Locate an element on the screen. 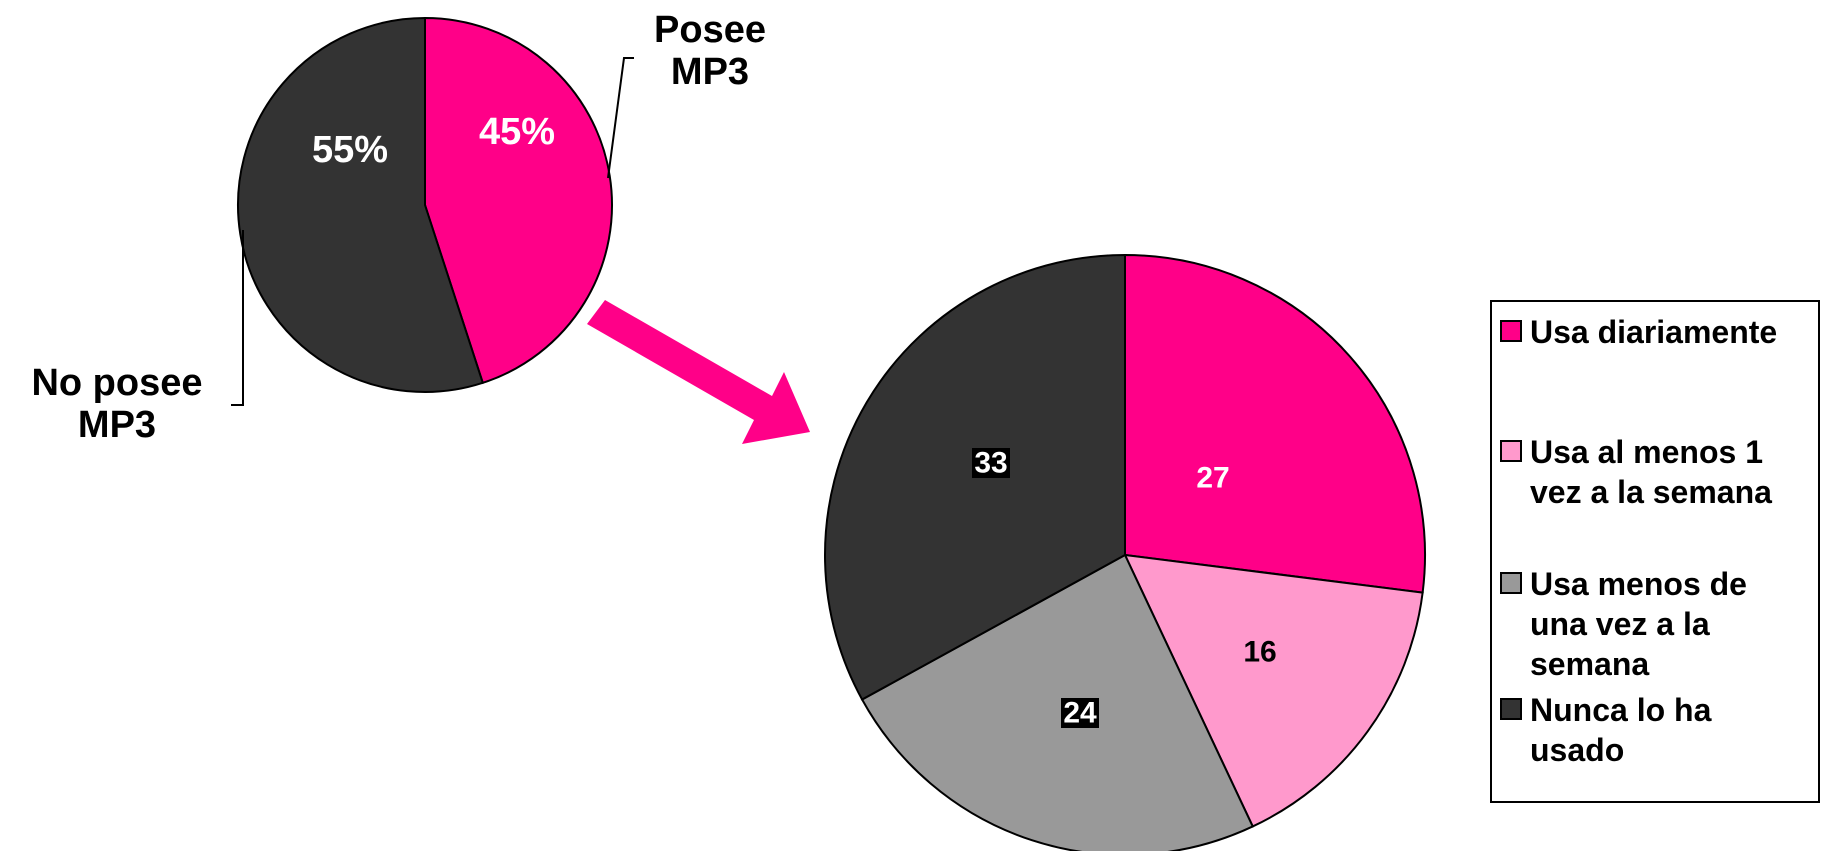 This screenshot has width=1825, height=851. legend-label-line: Usa menos de is located at coordinates (1638, 584).